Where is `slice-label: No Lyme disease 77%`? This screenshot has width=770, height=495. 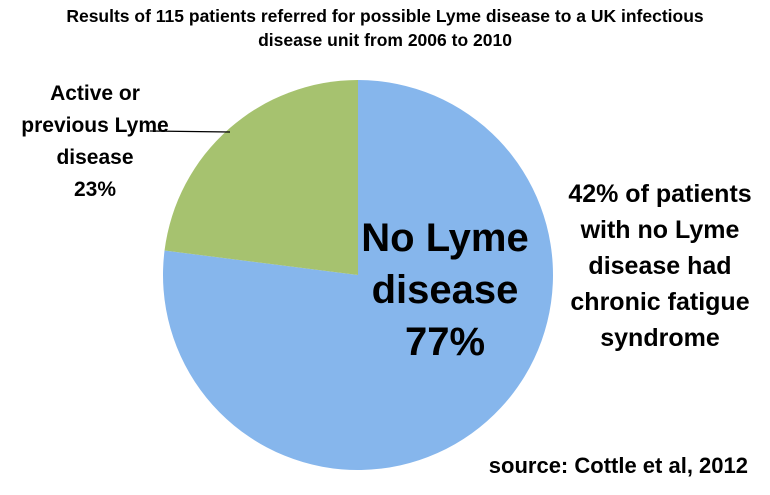
slice-label: No Lyme disease 77% is located at coordinates (445, 290).